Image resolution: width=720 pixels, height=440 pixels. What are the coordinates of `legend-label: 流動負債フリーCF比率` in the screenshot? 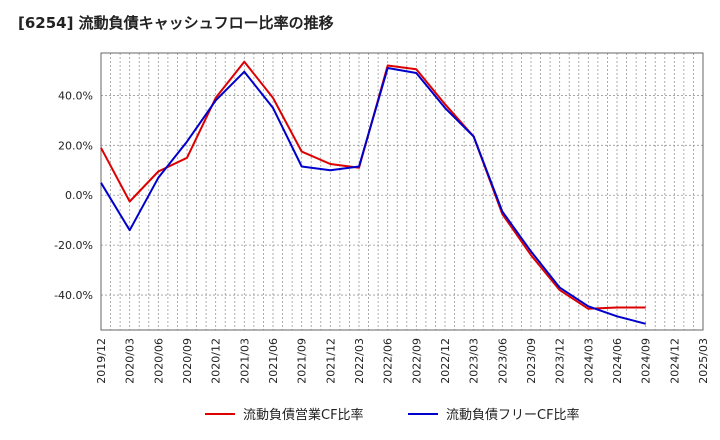 It's located at (513, 415).